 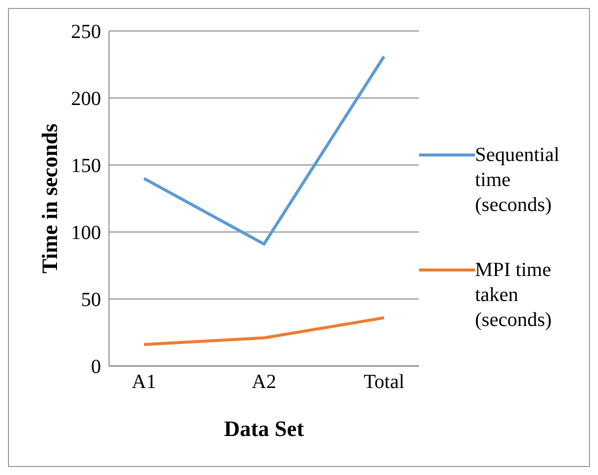 I want to click on legend-label: MPI time taken (seconds), so click(x=514, y=295).